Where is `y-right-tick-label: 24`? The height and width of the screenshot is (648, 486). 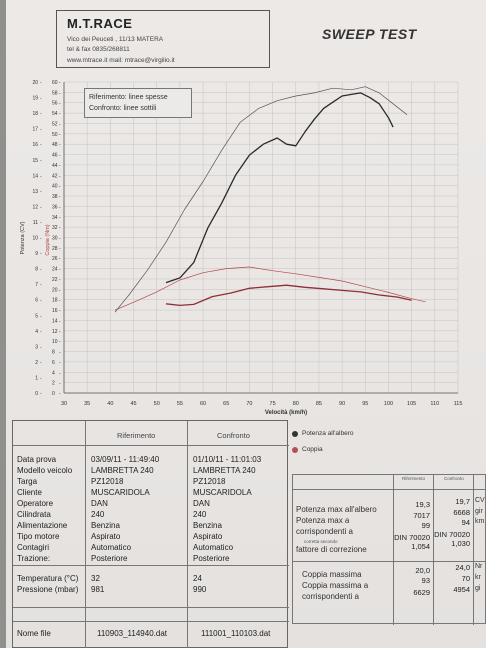
y-right-tick-label: 24 is located at coordinates (55, 270).